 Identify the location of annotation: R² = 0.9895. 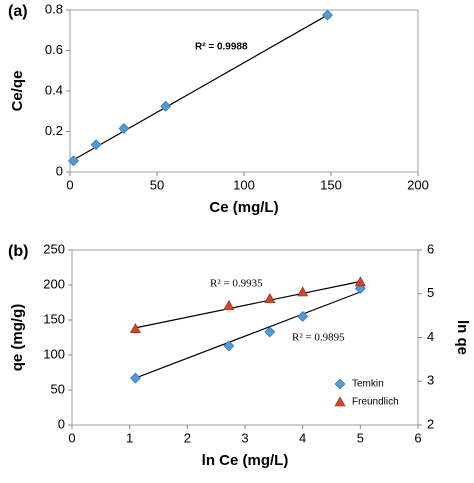
(318, 338).